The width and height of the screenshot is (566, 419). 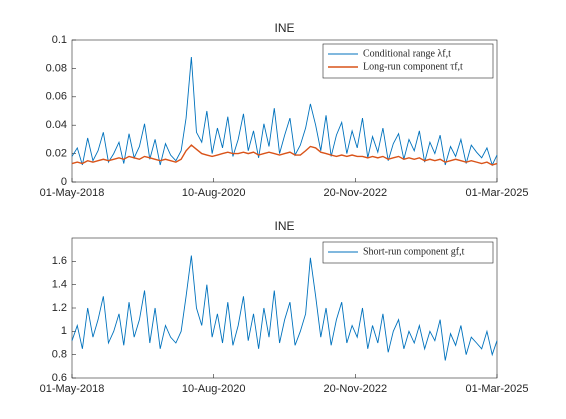 What do you see at coordinates (59, 378) in the screenshot?
I see `y-tick-label: 0.6` at bounding box center [59, 378].